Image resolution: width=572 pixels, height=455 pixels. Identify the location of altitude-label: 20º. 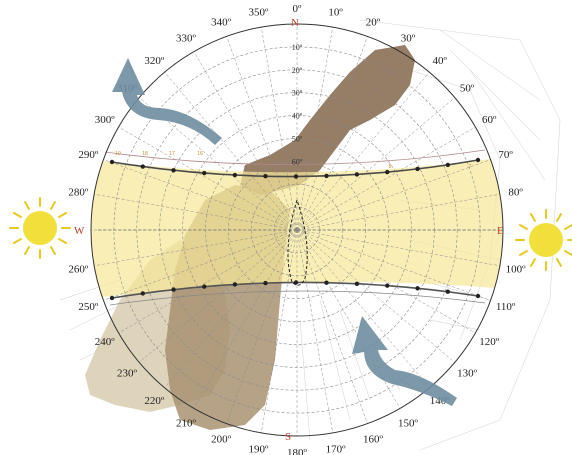
(297, 70).